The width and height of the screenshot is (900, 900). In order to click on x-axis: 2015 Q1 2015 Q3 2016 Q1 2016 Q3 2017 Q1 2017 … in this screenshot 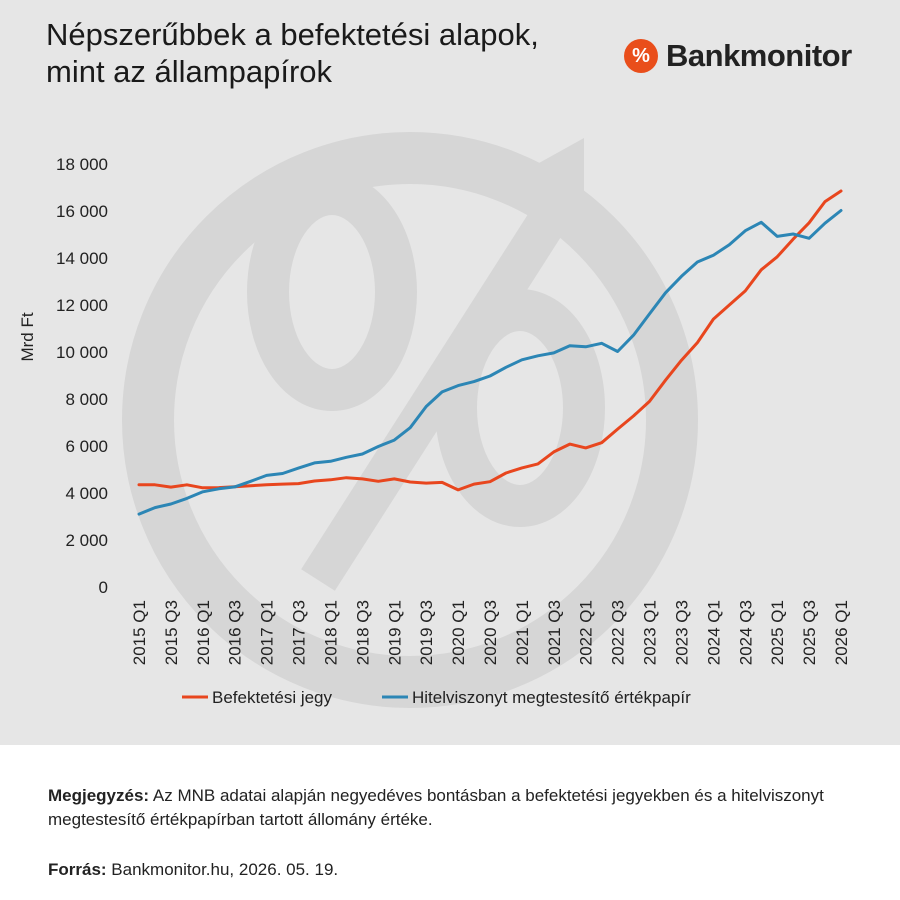, I will do `click(490, 632)`.